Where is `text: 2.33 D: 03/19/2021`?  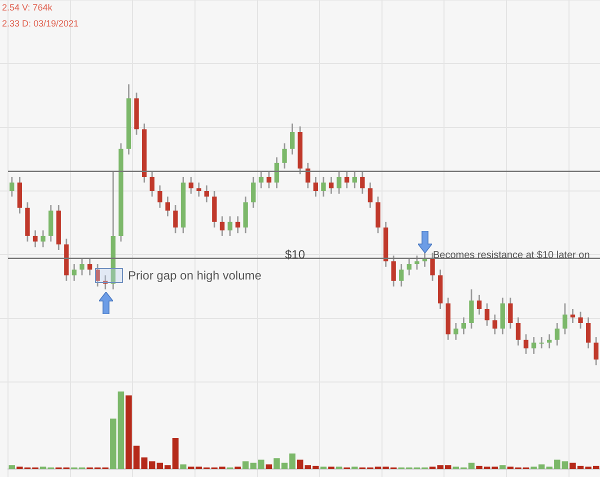 text: 2.33 D: 03/19/2021 is located at coordinates (40, 23).